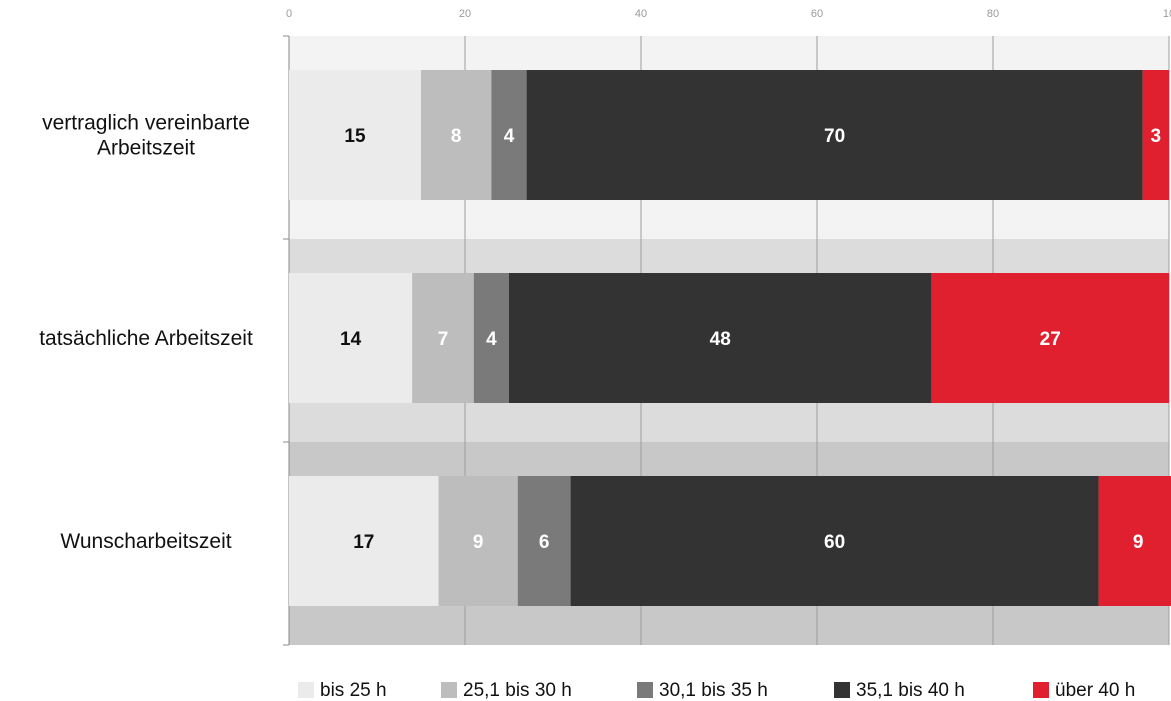 The image size is (1171, 701). Describe the element at coordinates (817, 14) in the screenshot. I see `x-tick-label: 60` at that location.